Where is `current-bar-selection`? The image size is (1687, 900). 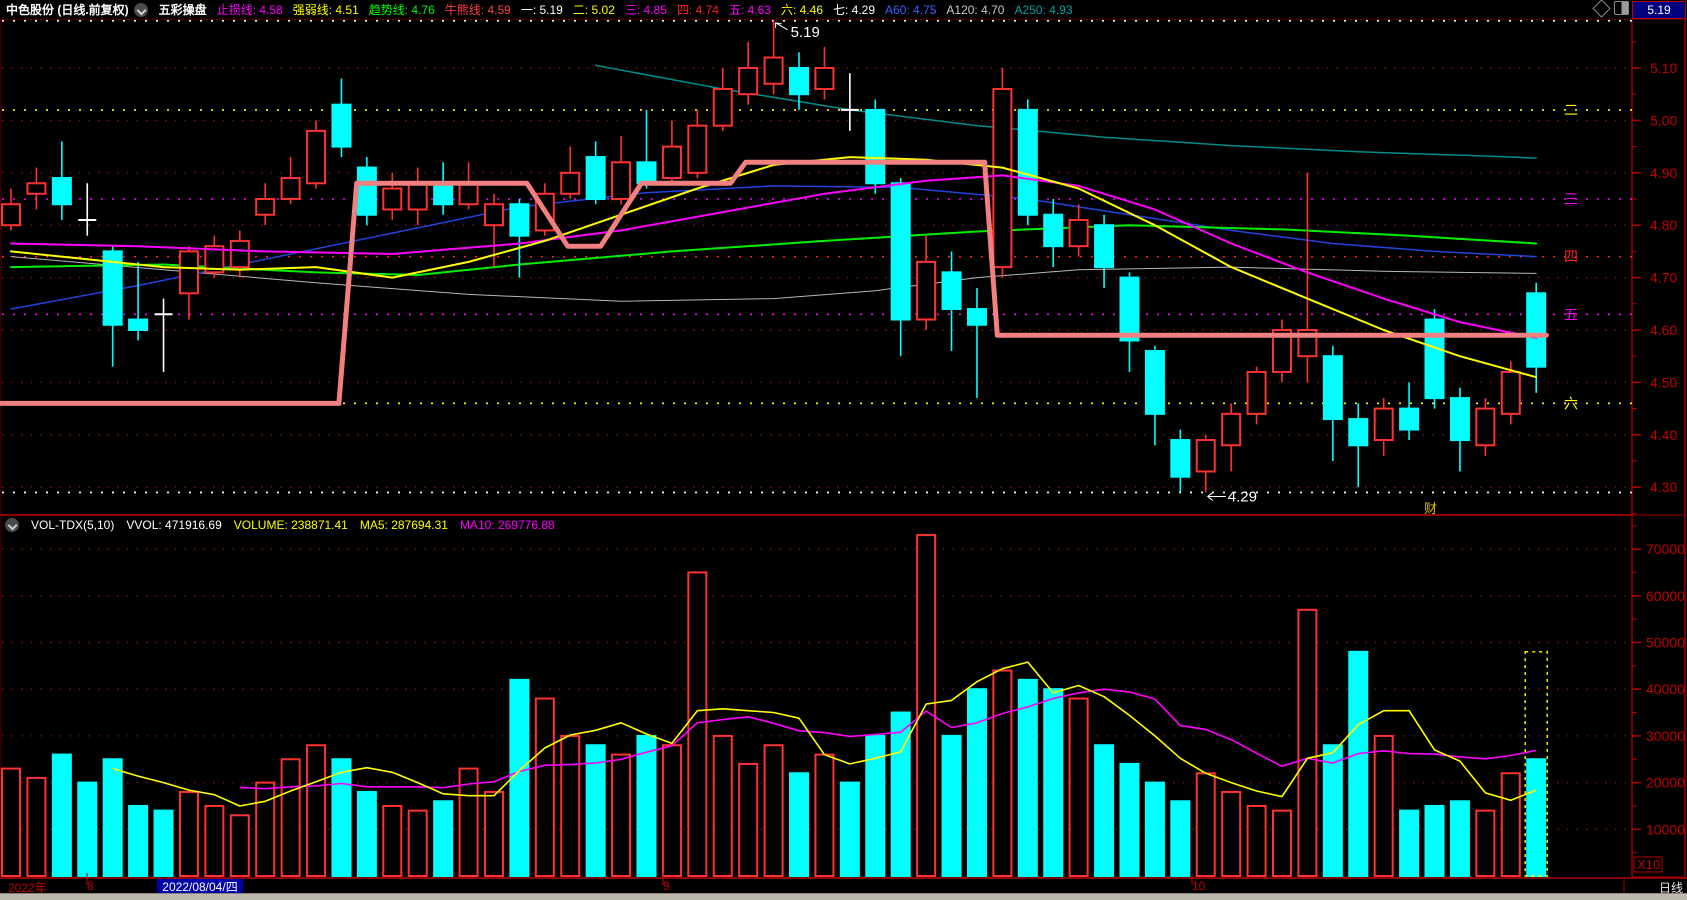
current-bar-selection is located at coordinates (1536, 764).